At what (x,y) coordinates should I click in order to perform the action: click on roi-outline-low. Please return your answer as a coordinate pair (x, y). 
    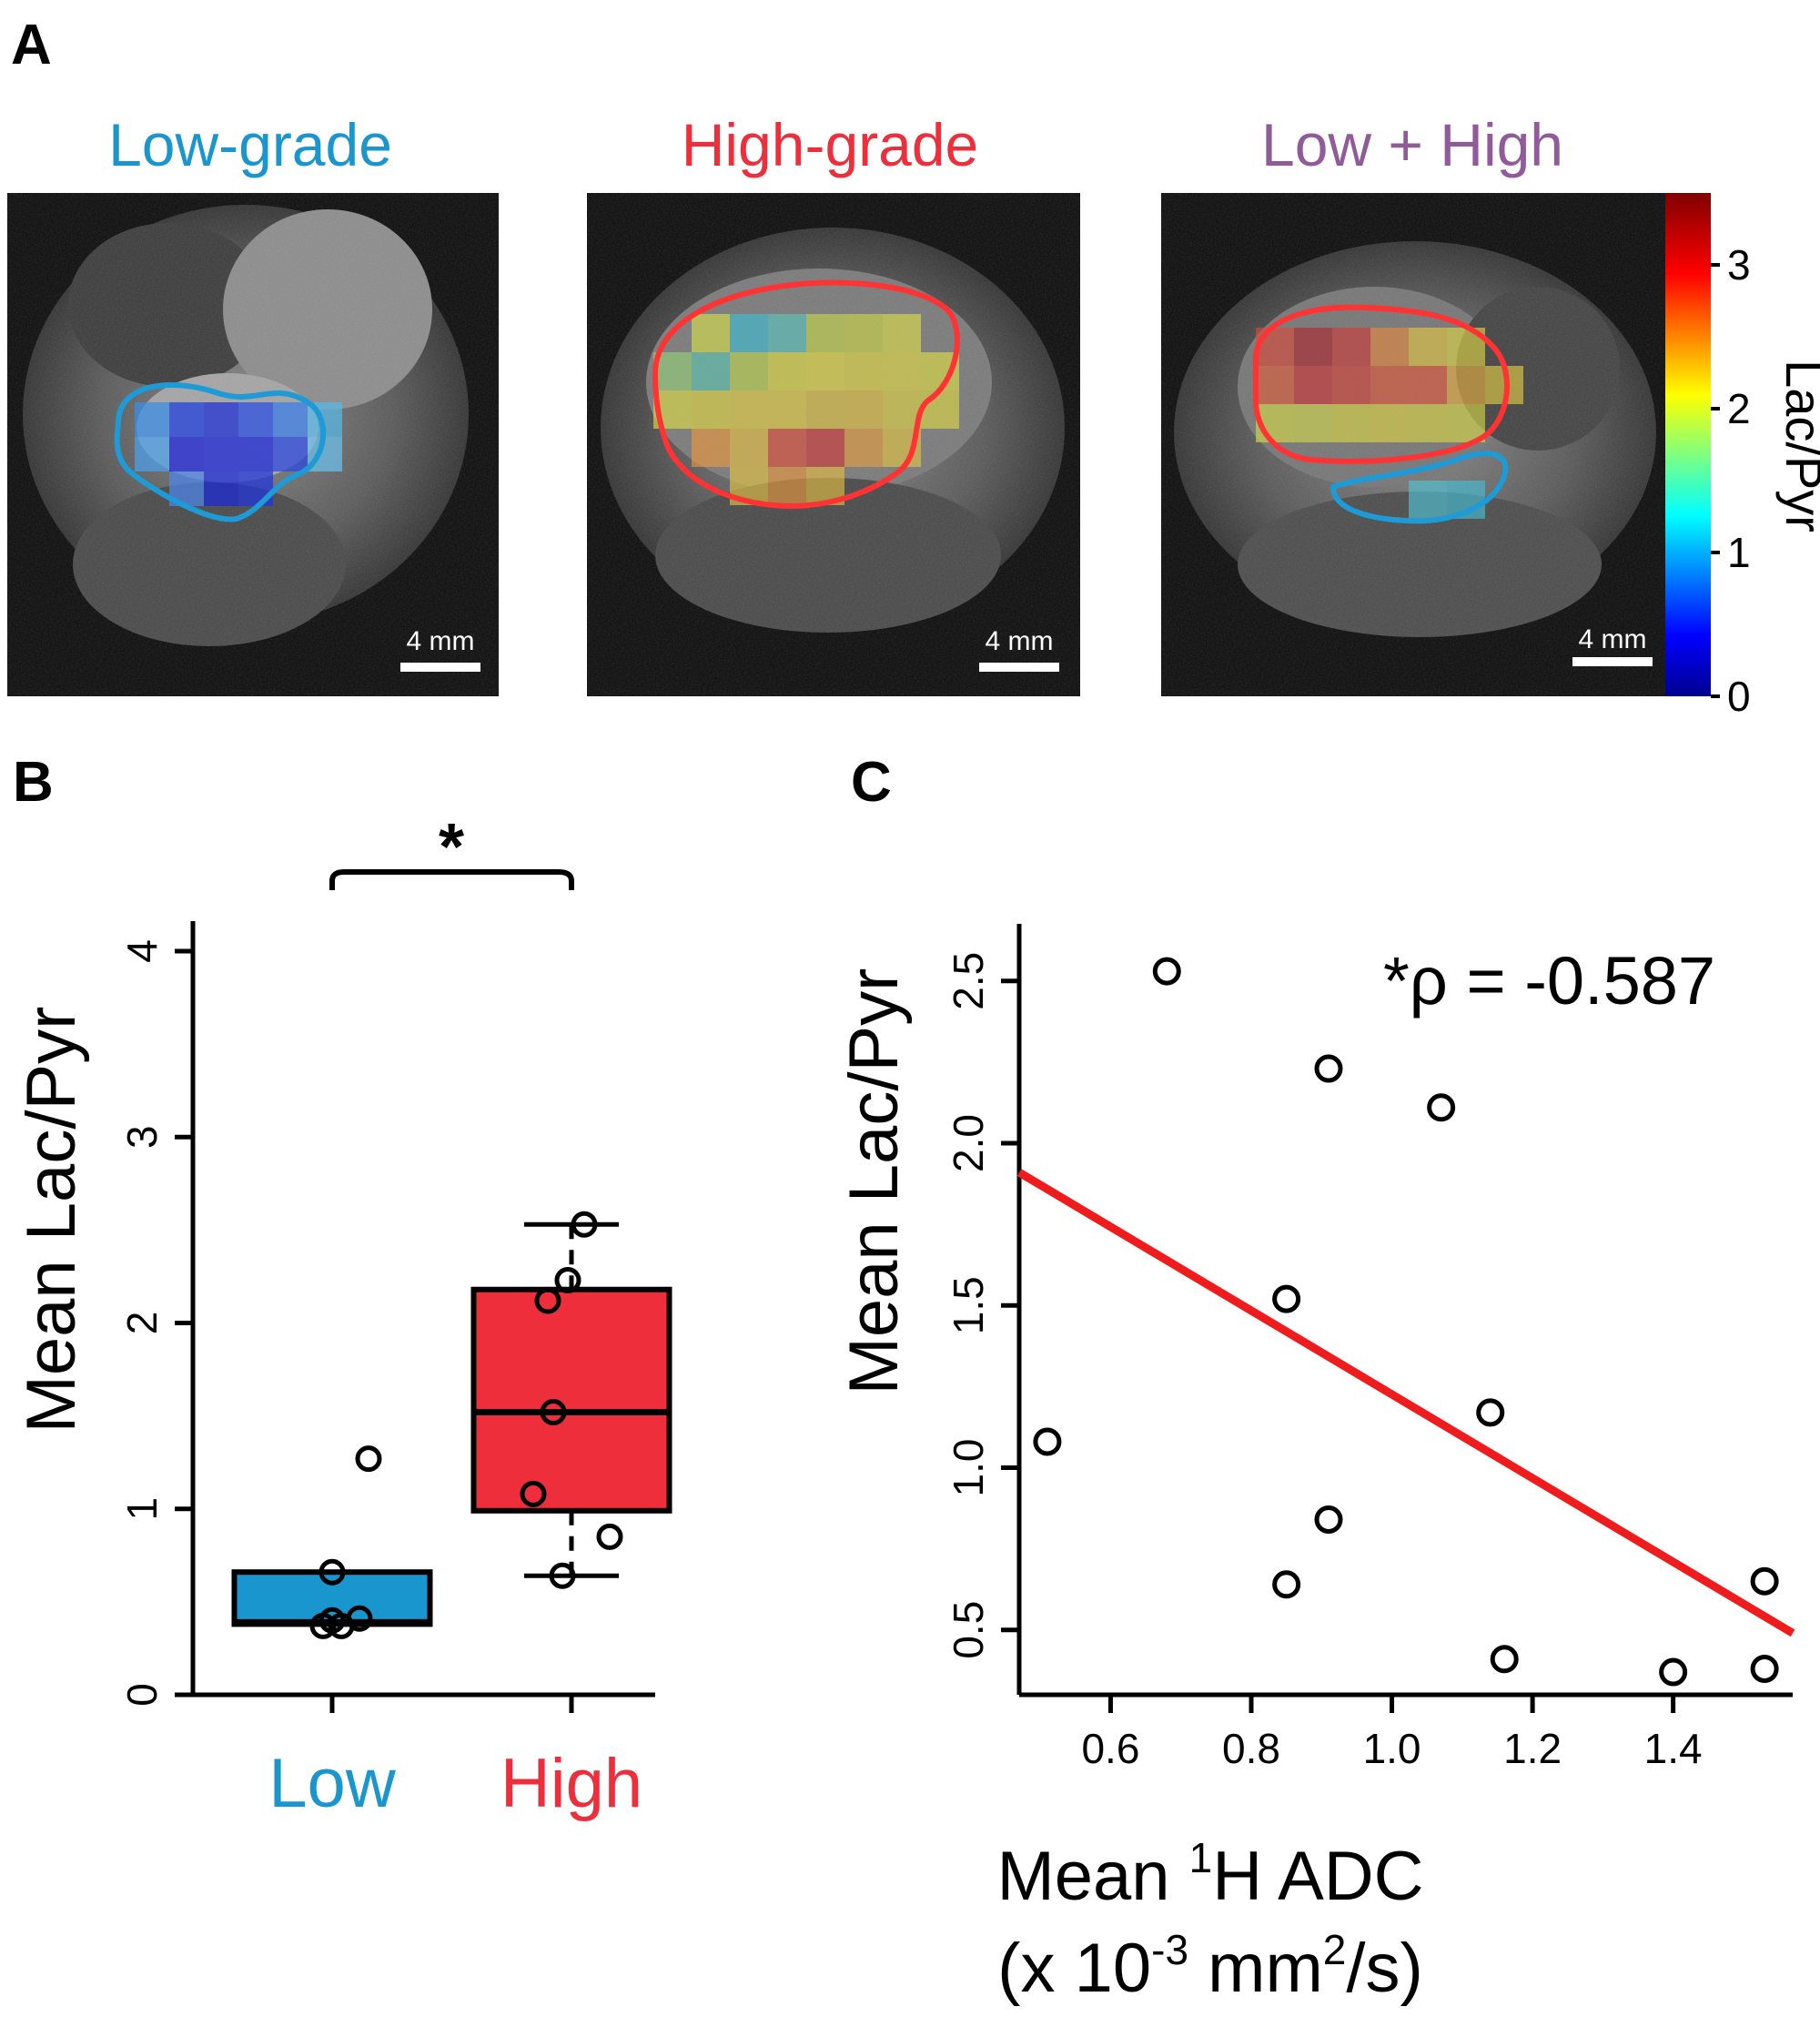
    Looking at the image, I should click on (221, 452).